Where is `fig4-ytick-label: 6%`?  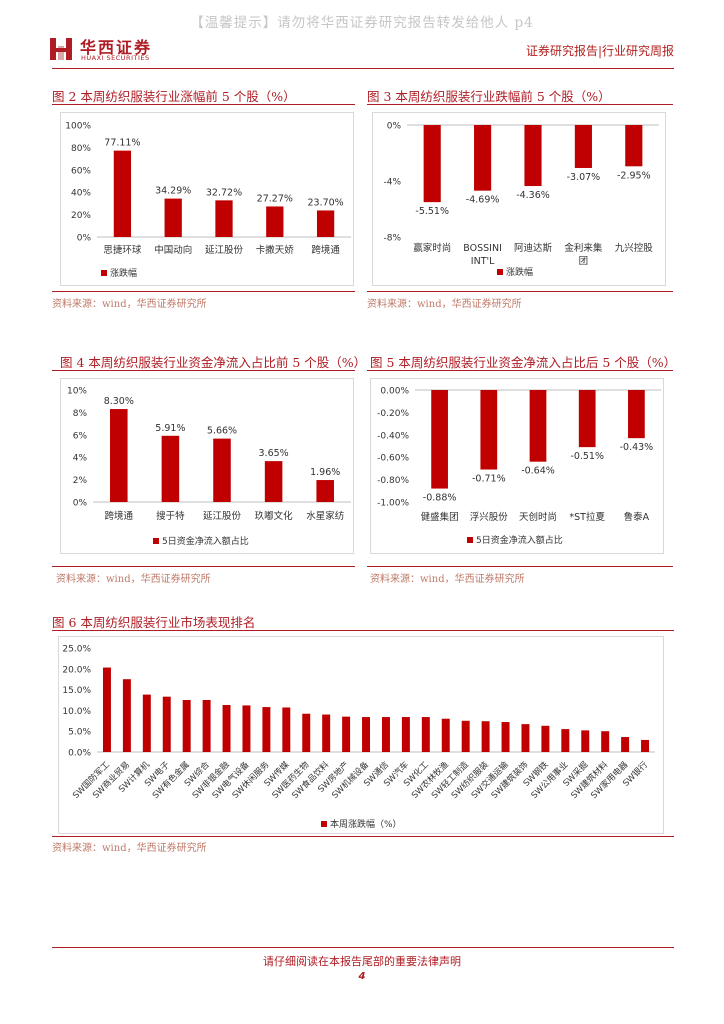
fig4-ytick-label: 6% is located at coordinates (80, 436).